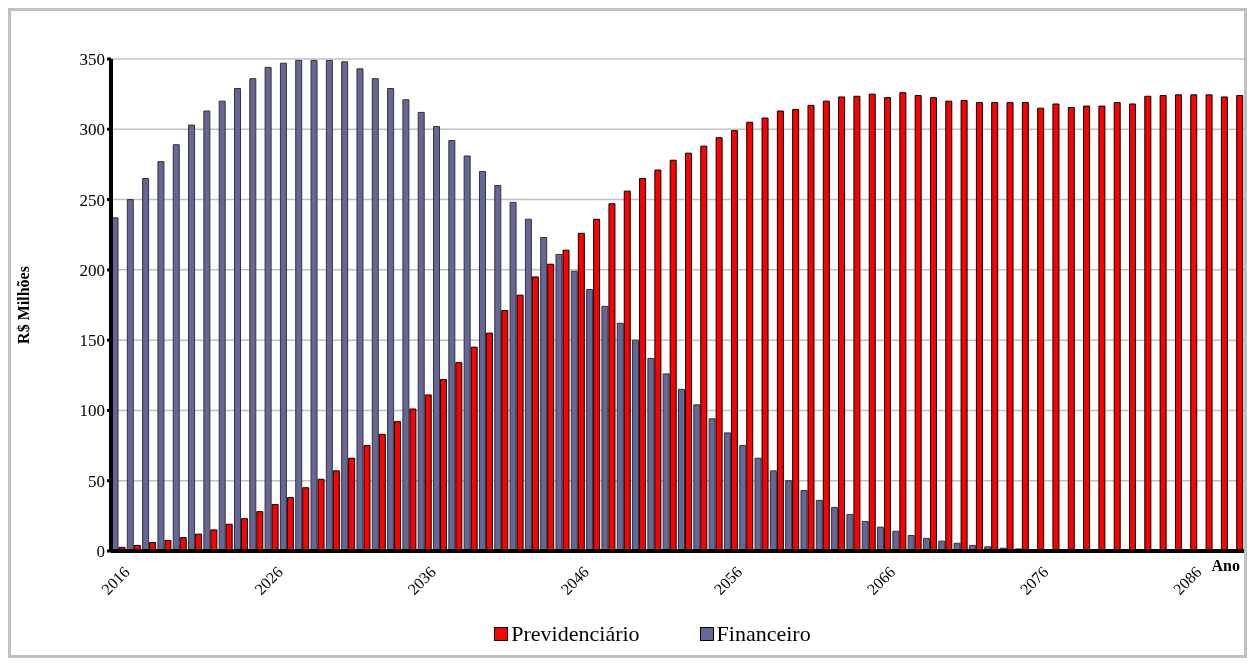 This screenshot has width=1255, height=666. Describe the element at coordinates (92, 200) in the screenshot. I see `y-tick-label: 250` at that location.